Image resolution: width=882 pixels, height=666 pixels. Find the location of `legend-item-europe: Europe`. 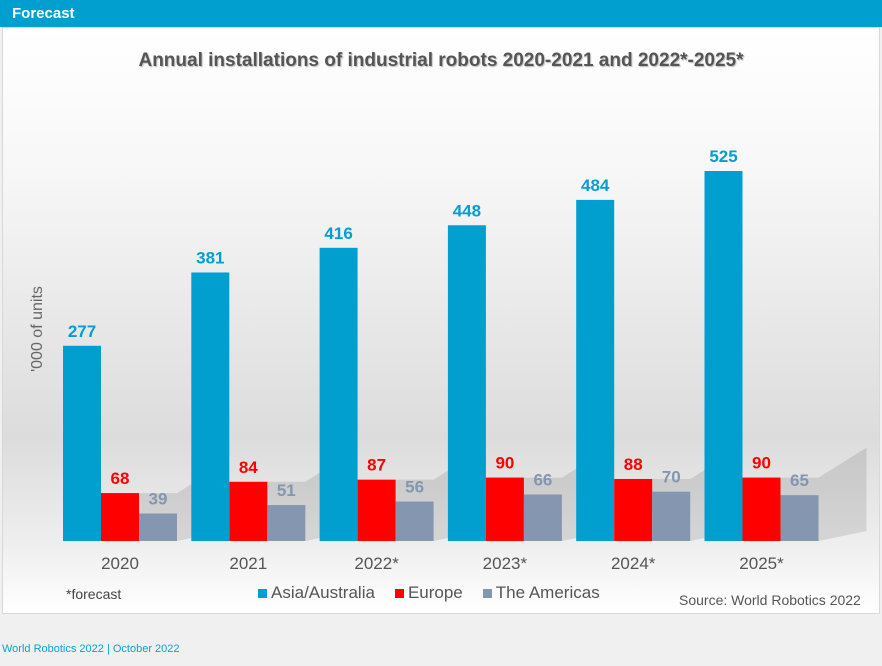

legend-item-europe: Europe is located at coordinates (428, 593).